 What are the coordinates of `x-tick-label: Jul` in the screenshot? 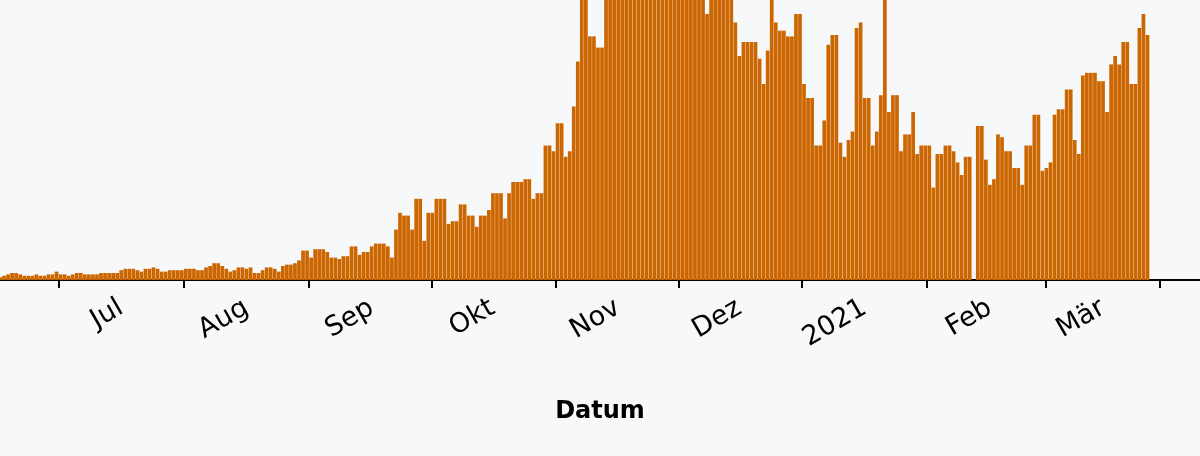 It's located at (105, 312).